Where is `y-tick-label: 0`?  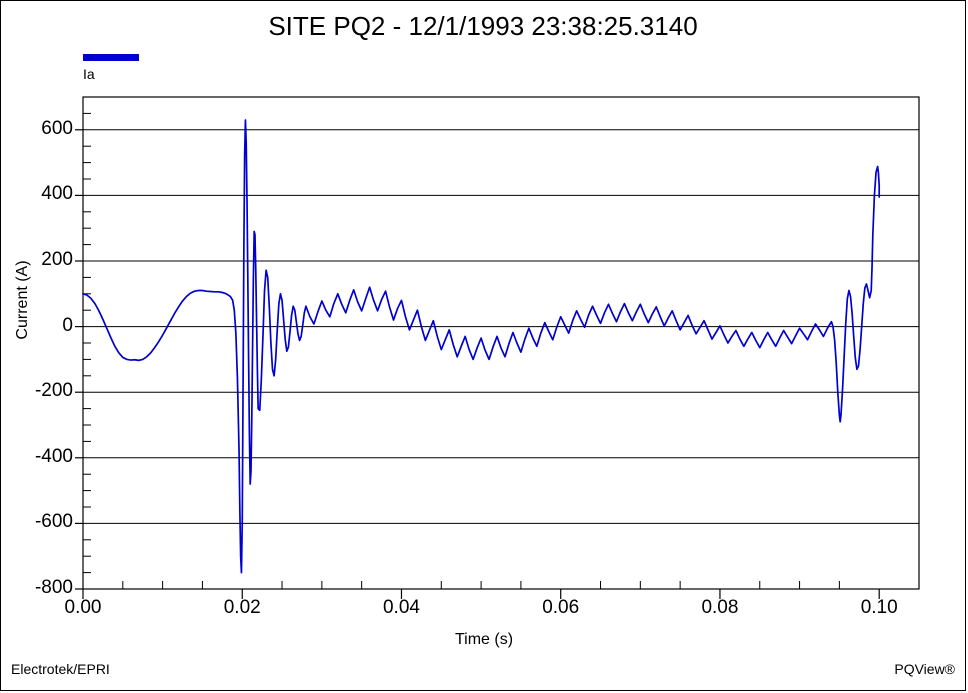
y-tick-label: 0 is located at coordinates (67, 325).